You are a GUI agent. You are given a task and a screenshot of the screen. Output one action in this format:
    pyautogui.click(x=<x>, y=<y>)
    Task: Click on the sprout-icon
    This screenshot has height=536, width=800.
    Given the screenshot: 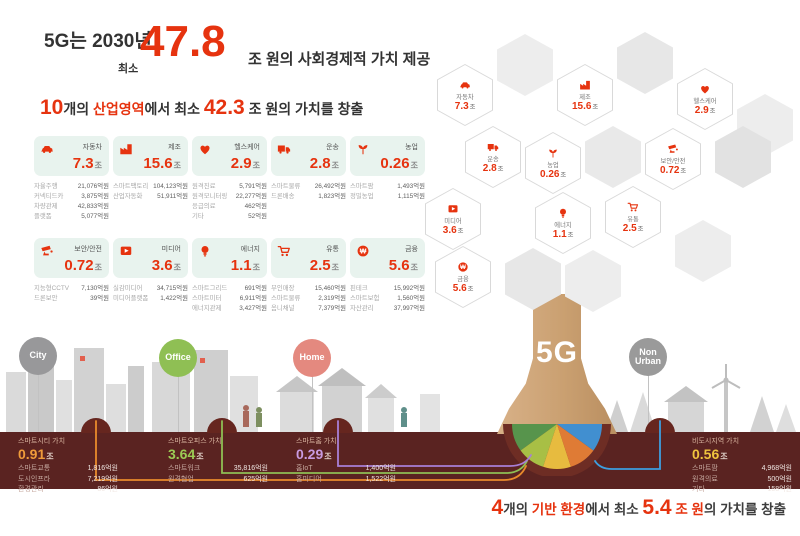 What is the action you would take?
    pyautogui.click(x=553, y=153)
    